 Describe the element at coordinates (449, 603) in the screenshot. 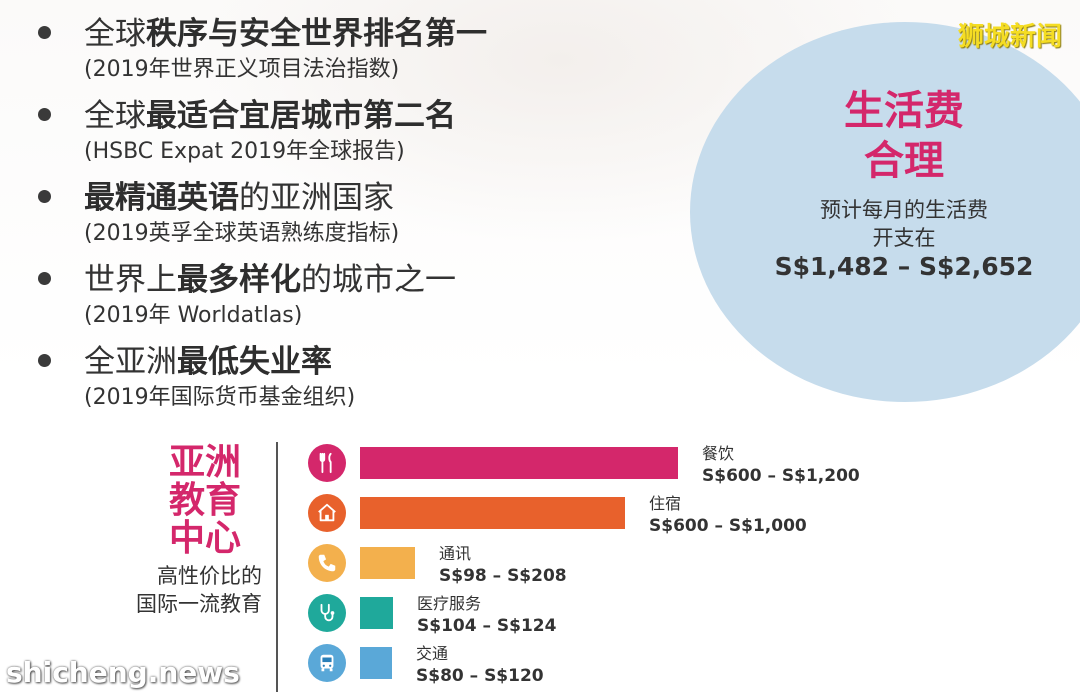

I see `category-label: 医疗服务` at that location.